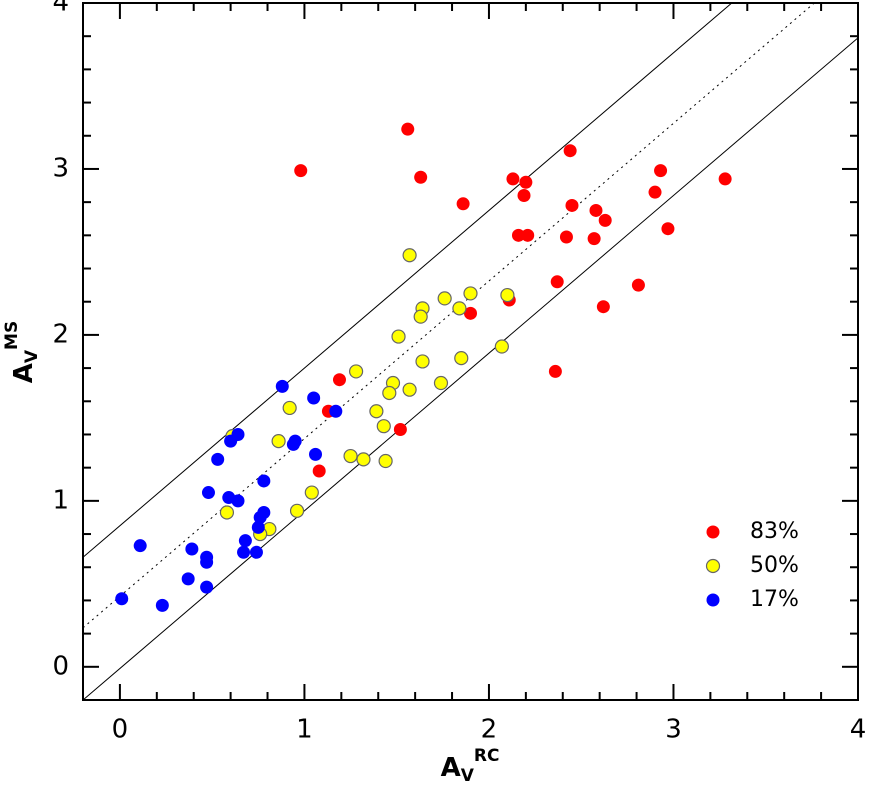 The image size is (872, 788). I want to click on y-tick-label: 2, so click(60, 334).